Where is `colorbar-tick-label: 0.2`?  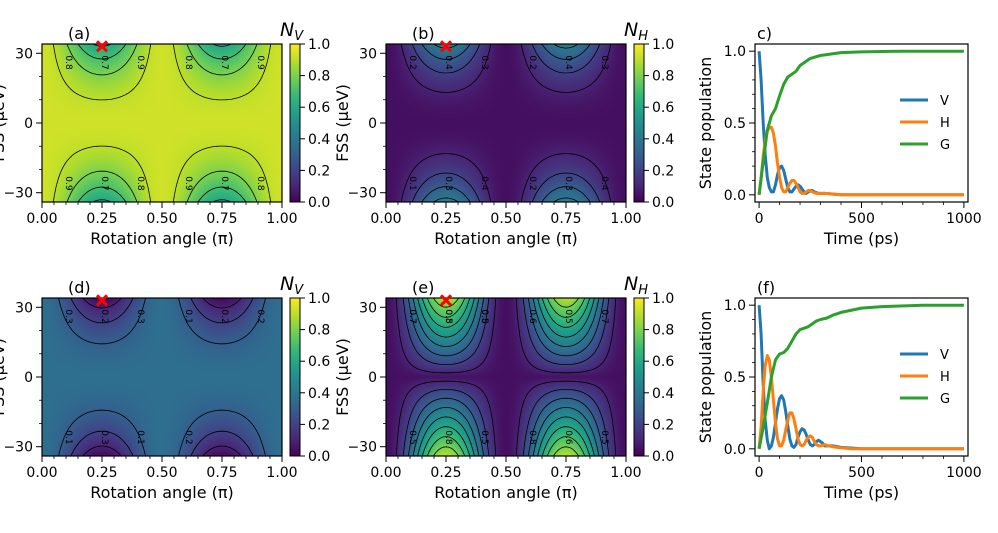 colorbar-tick-label: 0.2 is located at coordinates (663, 425).